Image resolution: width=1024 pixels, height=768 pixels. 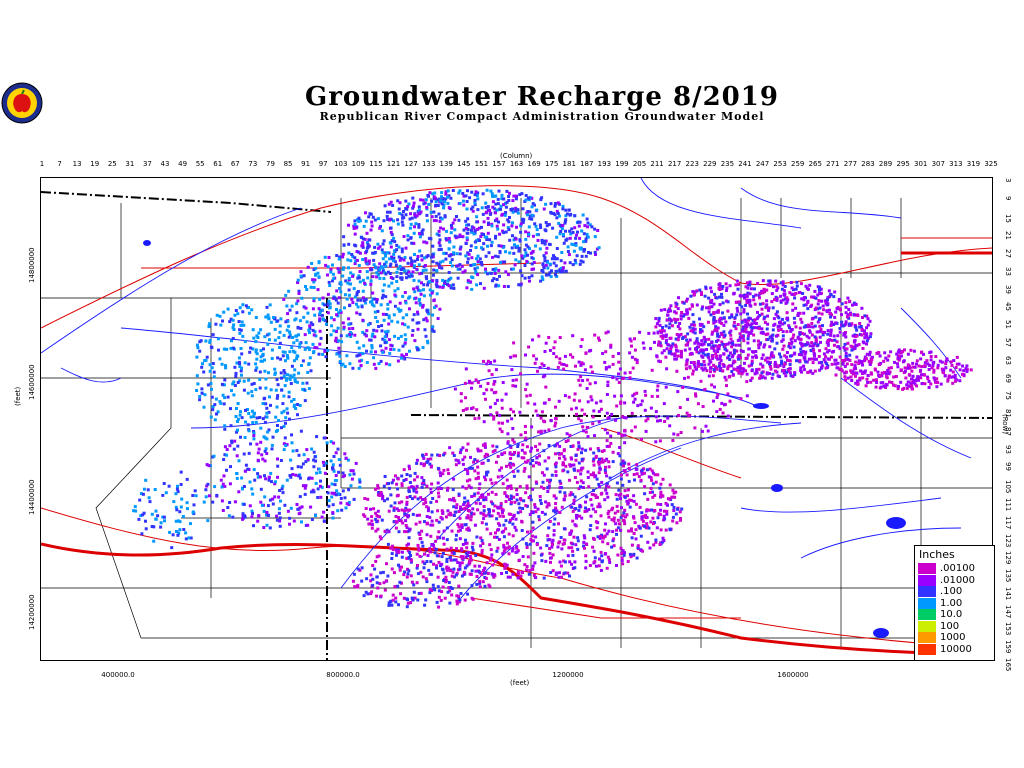 I want to click on column-tick: 79, so click(x=270, y=164).